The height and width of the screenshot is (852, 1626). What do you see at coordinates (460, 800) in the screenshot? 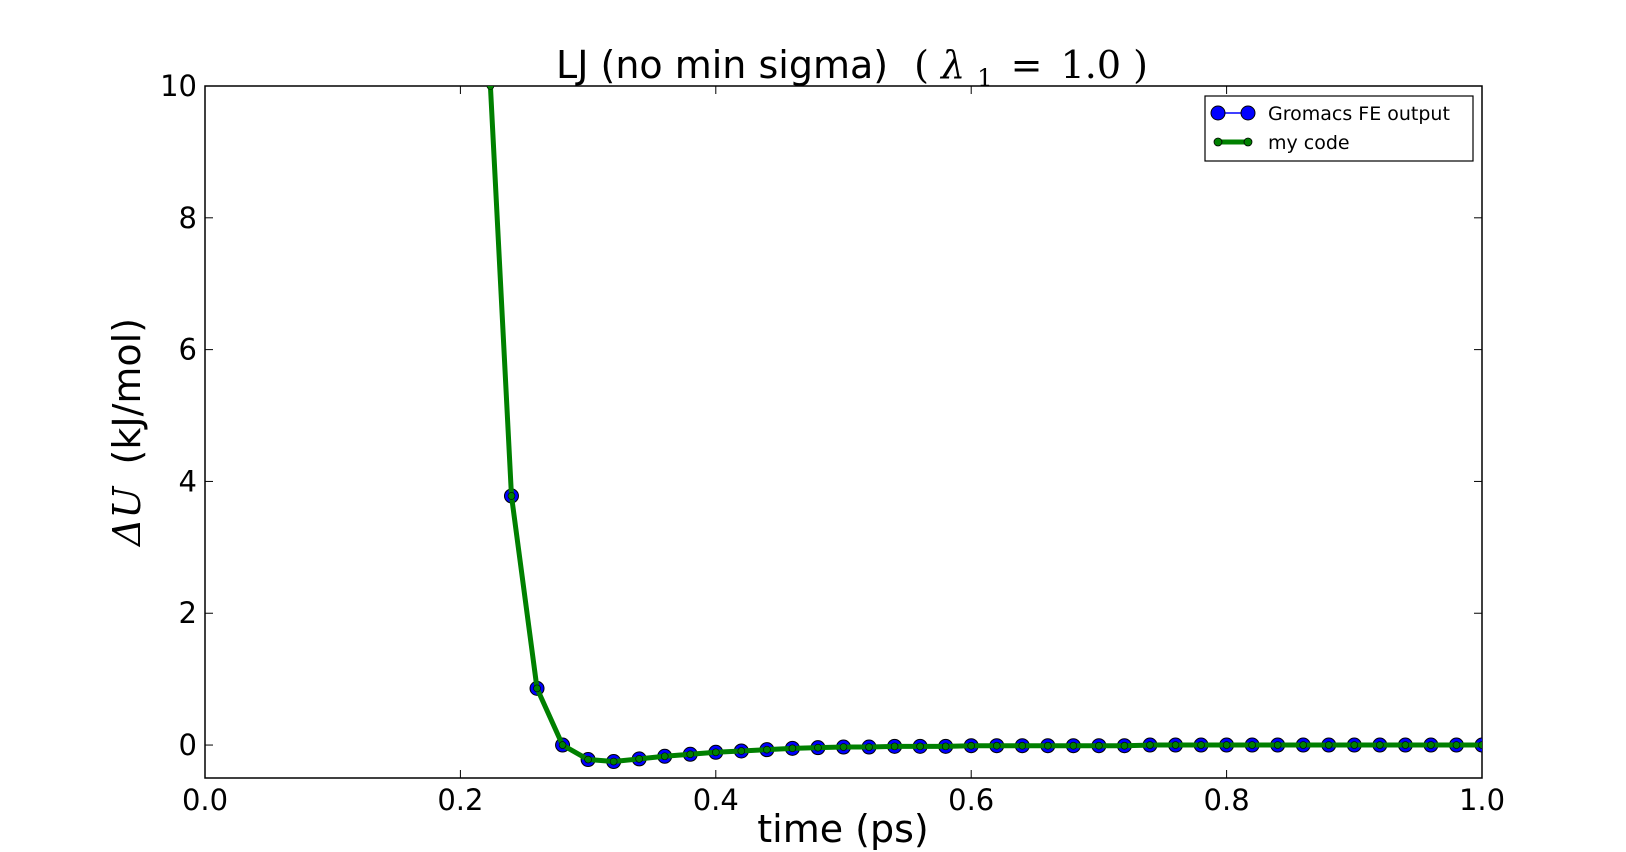
I see `x-tick-label: 0.2` at bounding box center [460, 800].